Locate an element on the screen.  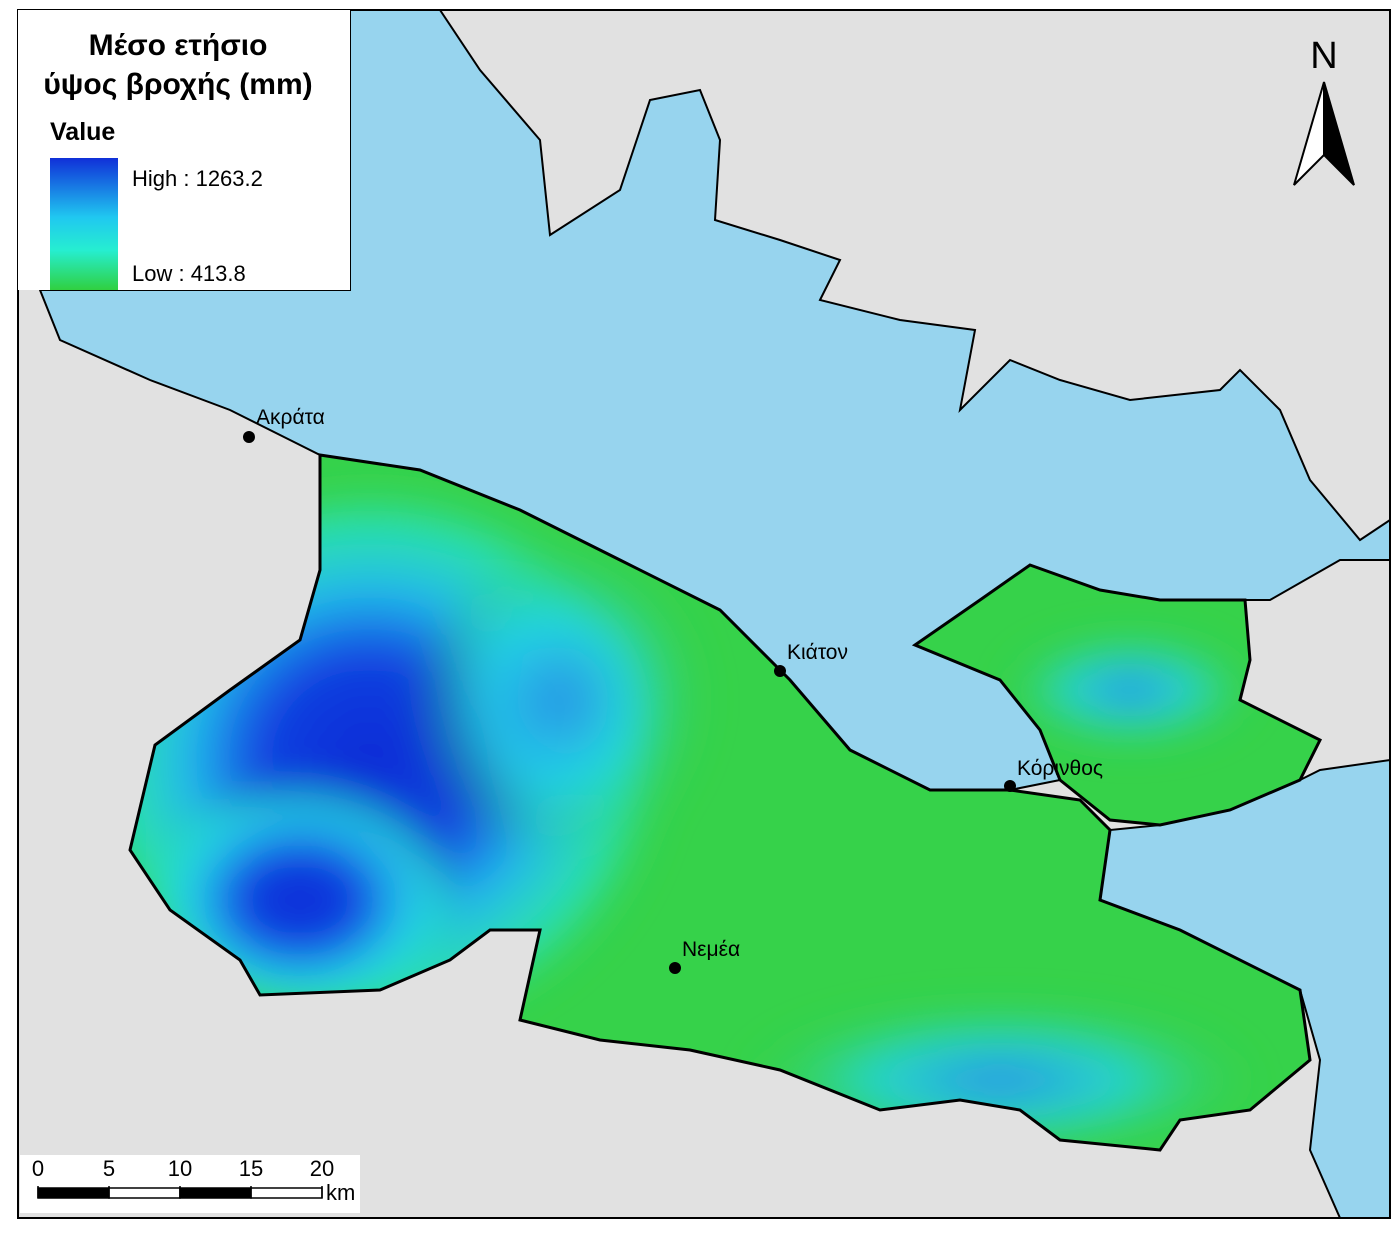
legend-title: Μέσο ετήσιο is located at coordinates (178, 45).